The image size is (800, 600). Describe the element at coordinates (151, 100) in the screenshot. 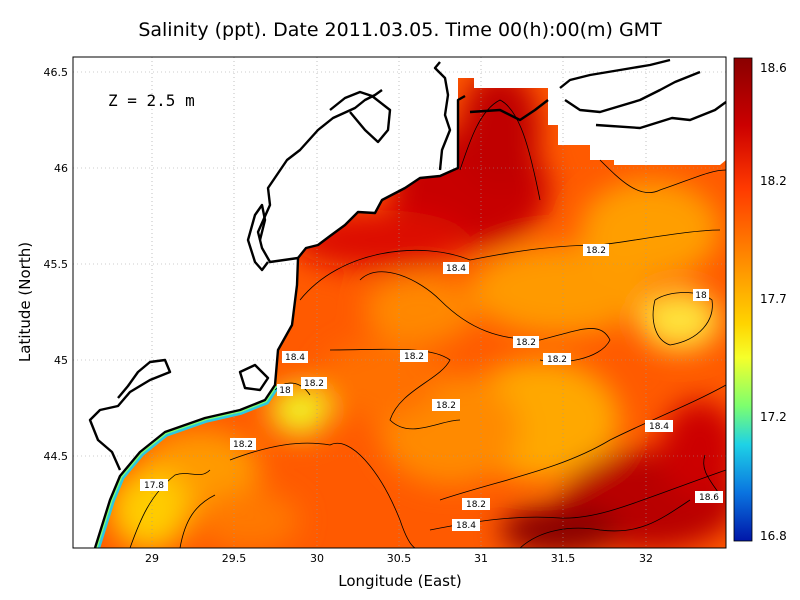

I see `depth-label: Z = 2.5 m` at that location.